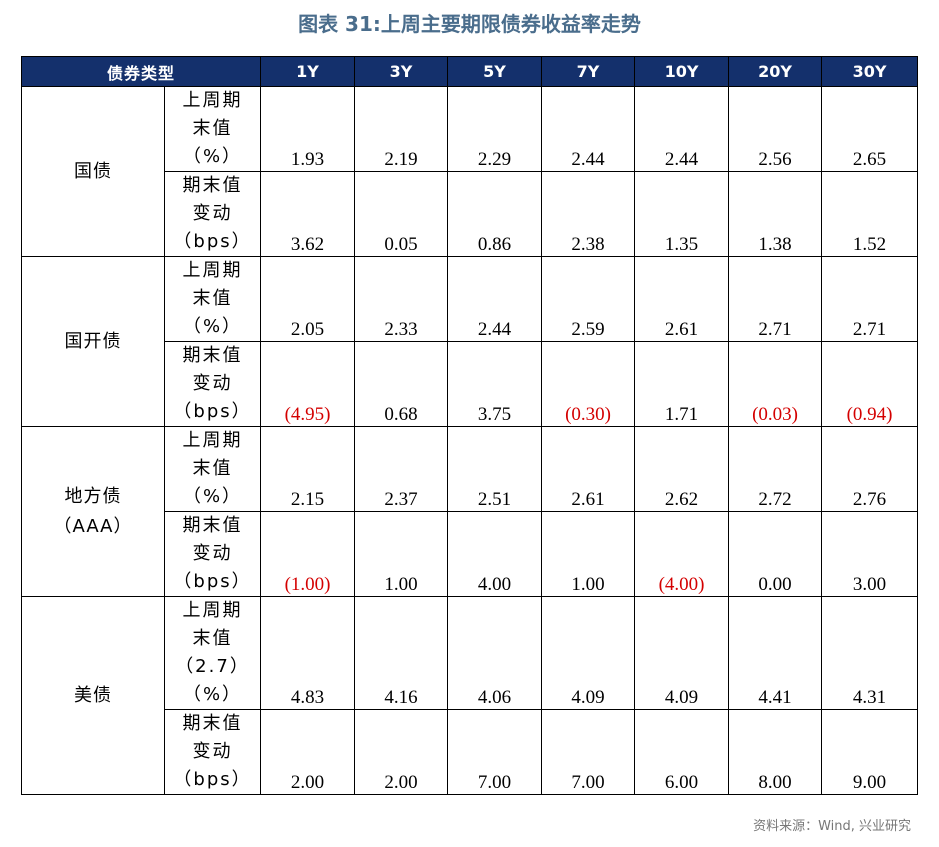 The width and height of the screenshot is (939, 847). What do you see at coordinates (588, 299) in the screenshot?
I see `value-cell: 2.59` at bounding box center [588, 299].